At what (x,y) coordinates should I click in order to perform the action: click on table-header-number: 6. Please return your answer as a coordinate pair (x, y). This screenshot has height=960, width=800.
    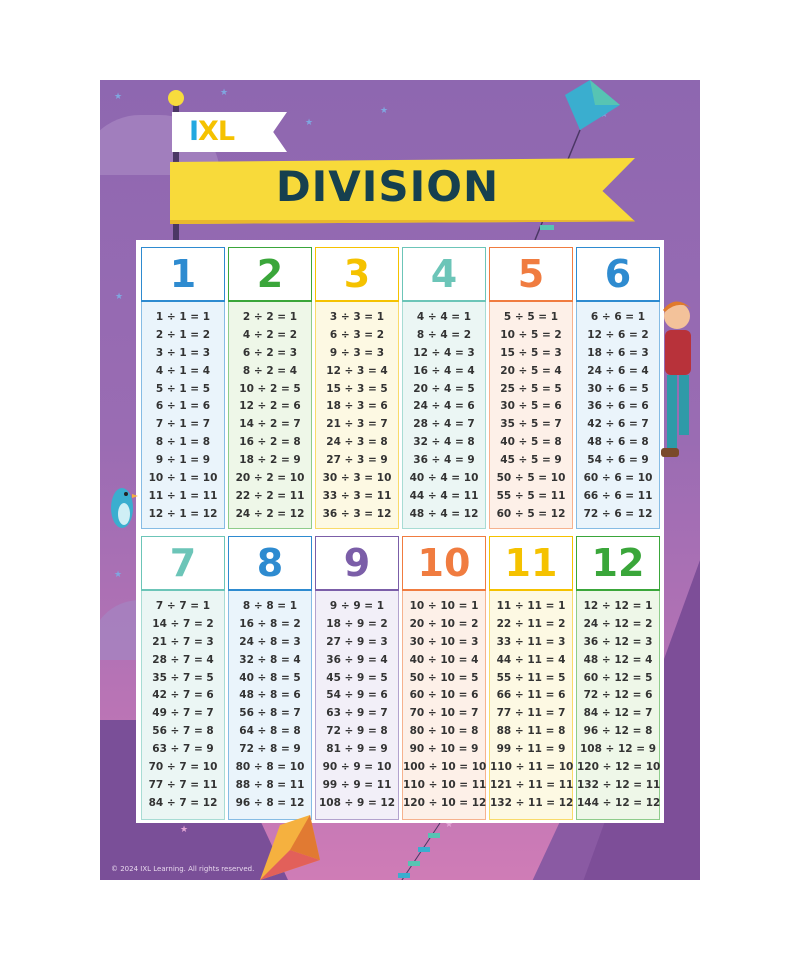
    Looking at the image, I should click on (618, 274).